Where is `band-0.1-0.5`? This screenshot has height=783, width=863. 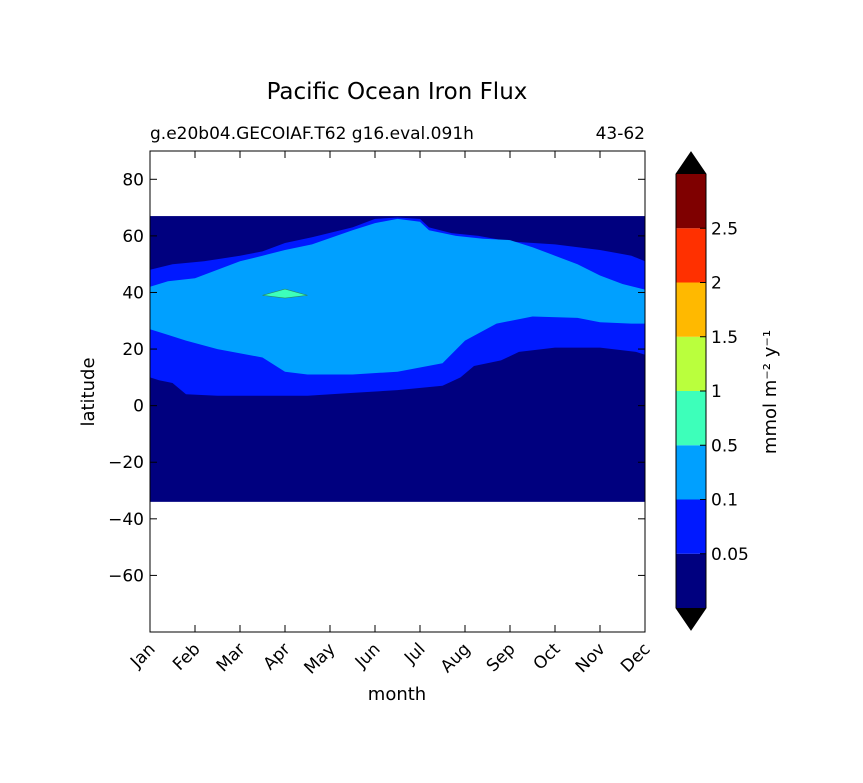 band-0.1-0.5 is located at coordinates (397, 296).